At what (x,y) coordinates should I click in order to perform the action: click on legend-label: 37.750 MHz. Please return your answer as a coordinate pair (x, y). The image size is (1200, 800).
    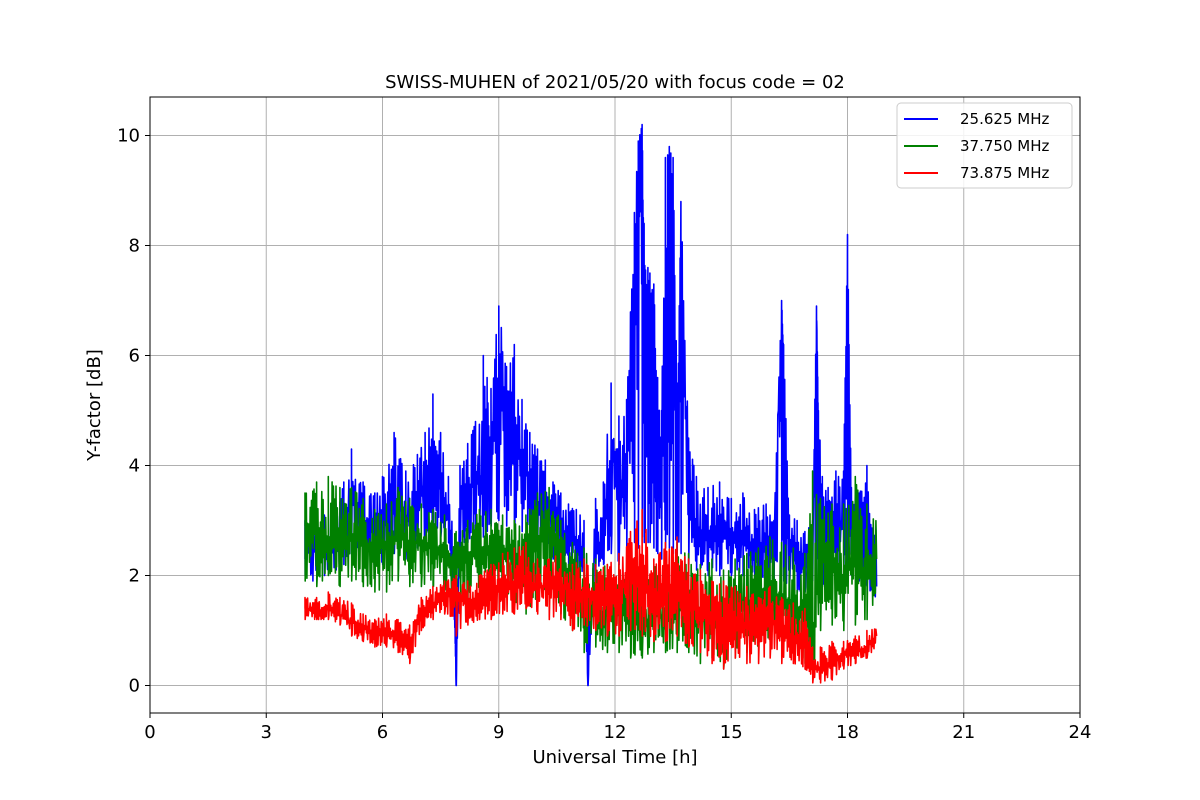
    Looking at the image, I should click on (1004, 146).